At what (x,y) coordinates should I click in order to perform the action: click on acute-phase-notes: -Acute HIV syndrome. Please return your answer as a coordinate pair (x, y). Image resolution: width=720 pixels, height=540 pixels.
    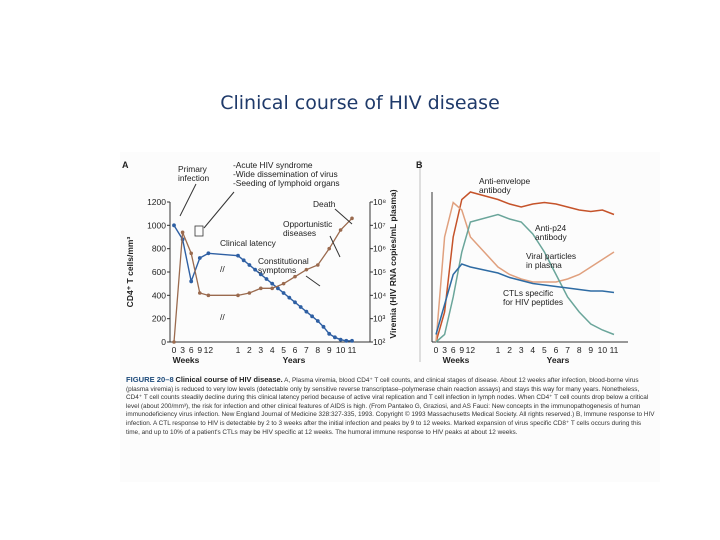
    Looking at the image, I should click on (273, 165).